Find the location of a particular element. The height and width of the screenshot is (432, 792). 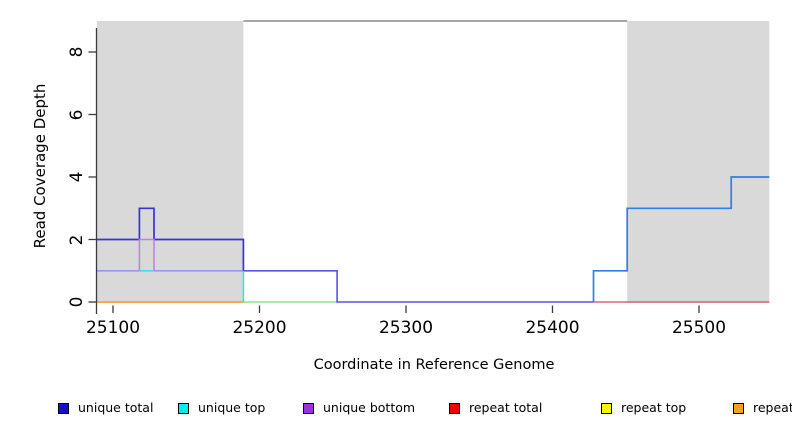

y-tick-label: 2 is located at coordinates (77, 239).